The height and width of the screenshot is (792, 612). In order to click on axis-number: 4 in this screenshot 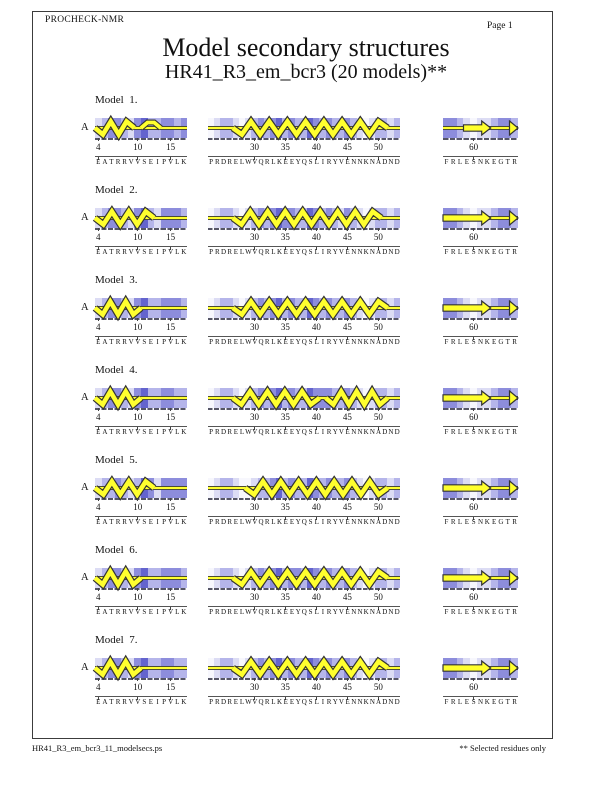, I will do `click(98, 687)`.